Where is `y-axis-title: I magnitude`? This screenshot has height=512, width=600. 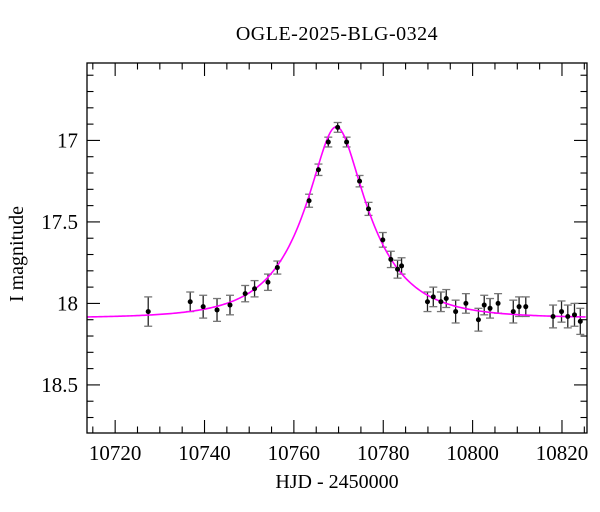 y-axis-title: I magnitude is located at coordinates (17, 254).